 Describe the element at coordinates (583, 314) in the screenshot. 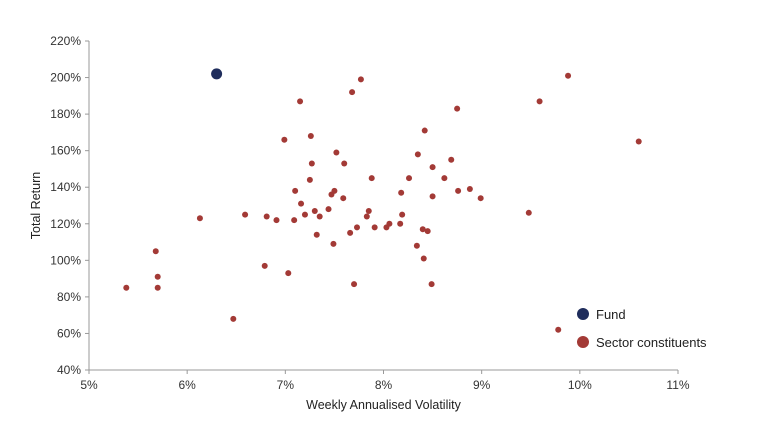

I see `legend-marker-fund` at that location.